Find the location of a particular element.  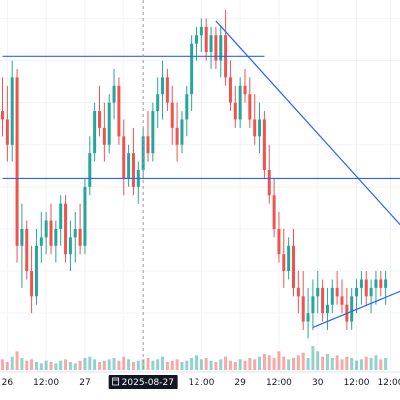

crosshair-time-label: 2025-08-27 17:00 is located at coordinates (155, 382).